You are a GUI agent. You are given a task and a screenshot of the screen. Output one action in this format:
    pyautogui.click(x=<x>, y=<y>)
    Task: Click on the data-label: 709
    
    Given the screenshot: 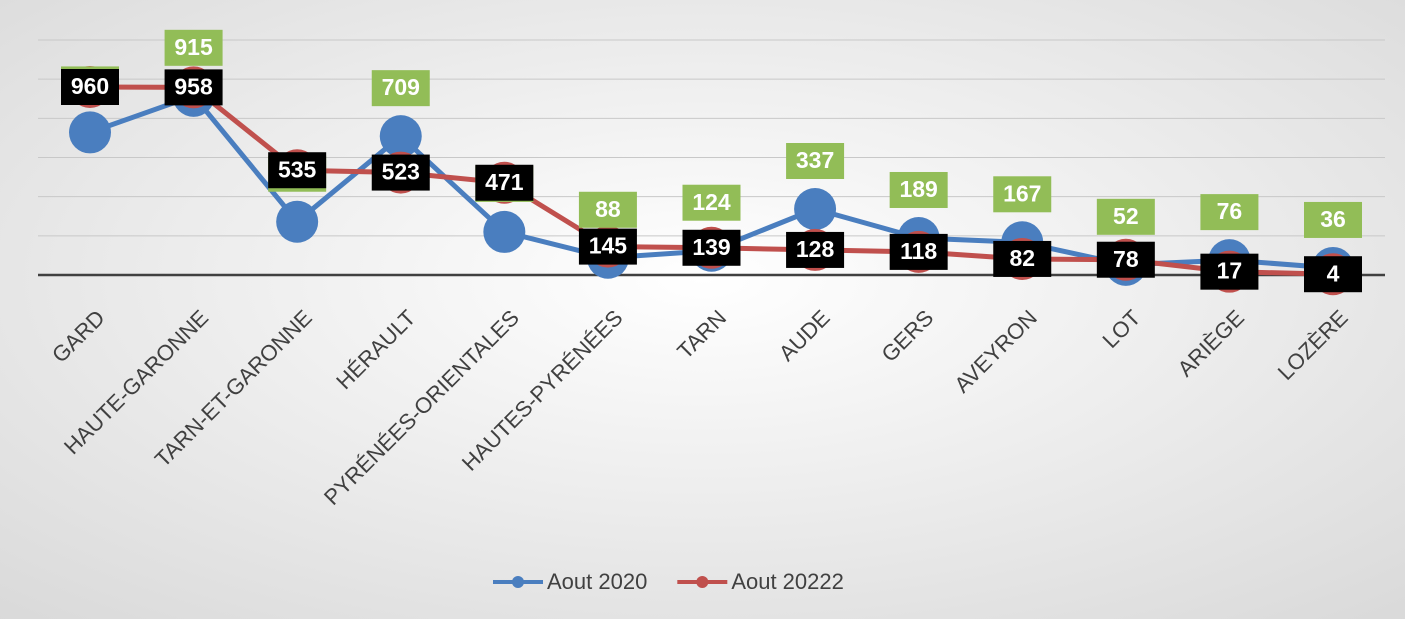 What is the action you would take?
    pyautogui.click(x=401, y=87)
    